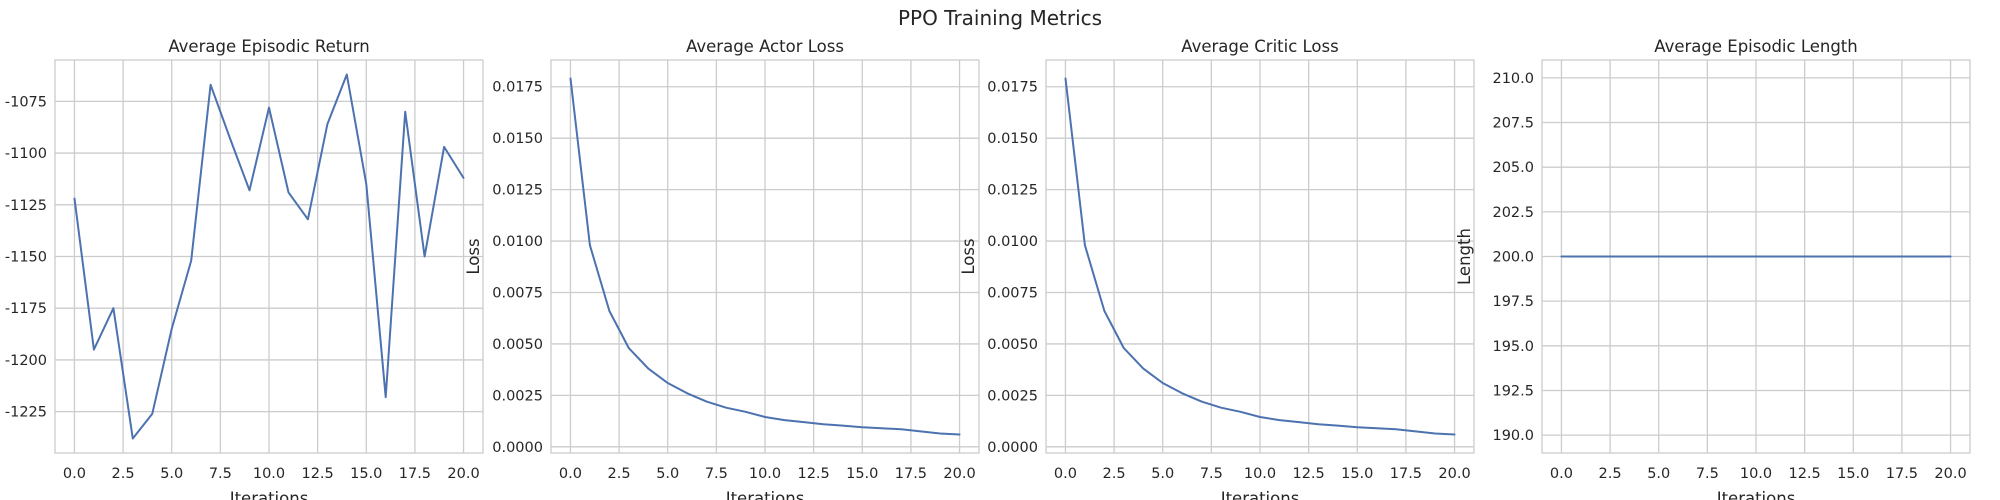 This screenshot has width=2000, height=500. I want to click on y-tick-label: 197.5, so click(1513, 302).